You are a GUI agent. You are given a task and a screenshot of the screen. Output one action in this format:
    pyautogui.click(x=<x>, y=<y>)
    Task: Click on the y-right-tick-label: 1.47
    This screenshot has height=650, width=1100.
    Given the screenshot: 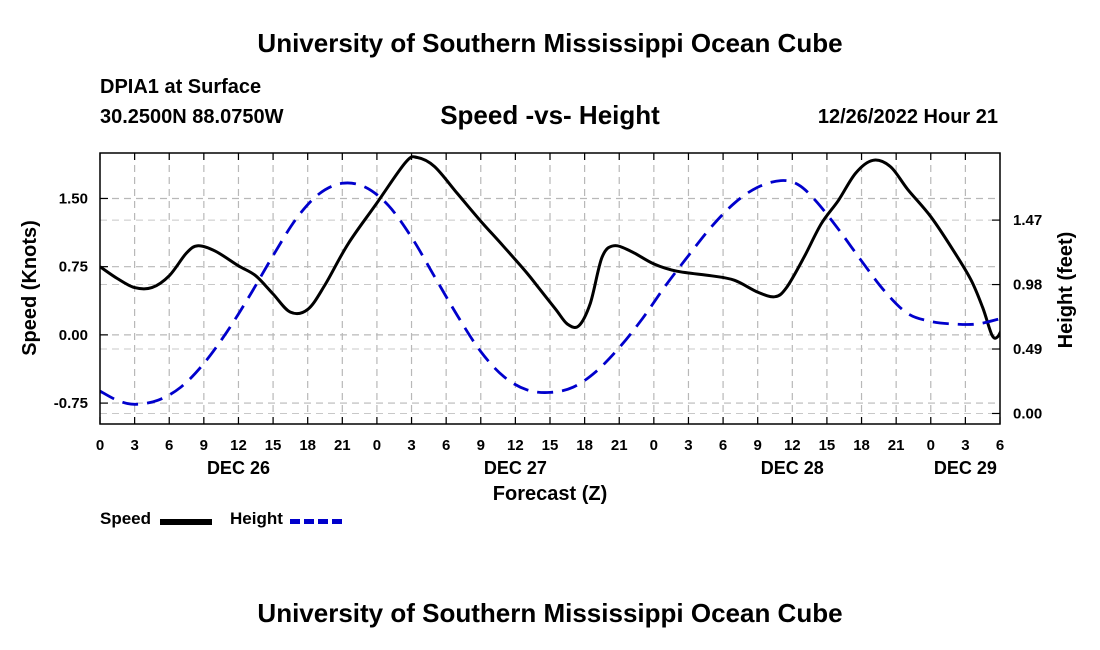 What is the action you would take?
    pyautogui.click(x=1027, y=220)
    